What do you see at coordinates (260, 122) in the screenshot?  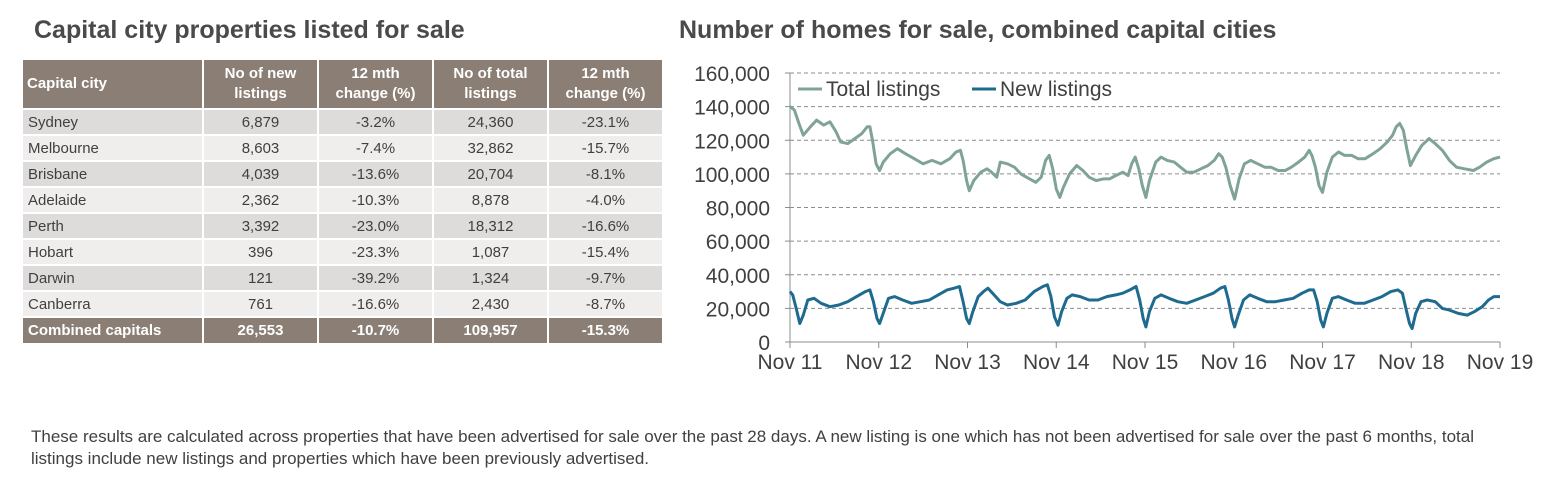 I see `new-cell: 6,879` at bounding box center [260, 122].